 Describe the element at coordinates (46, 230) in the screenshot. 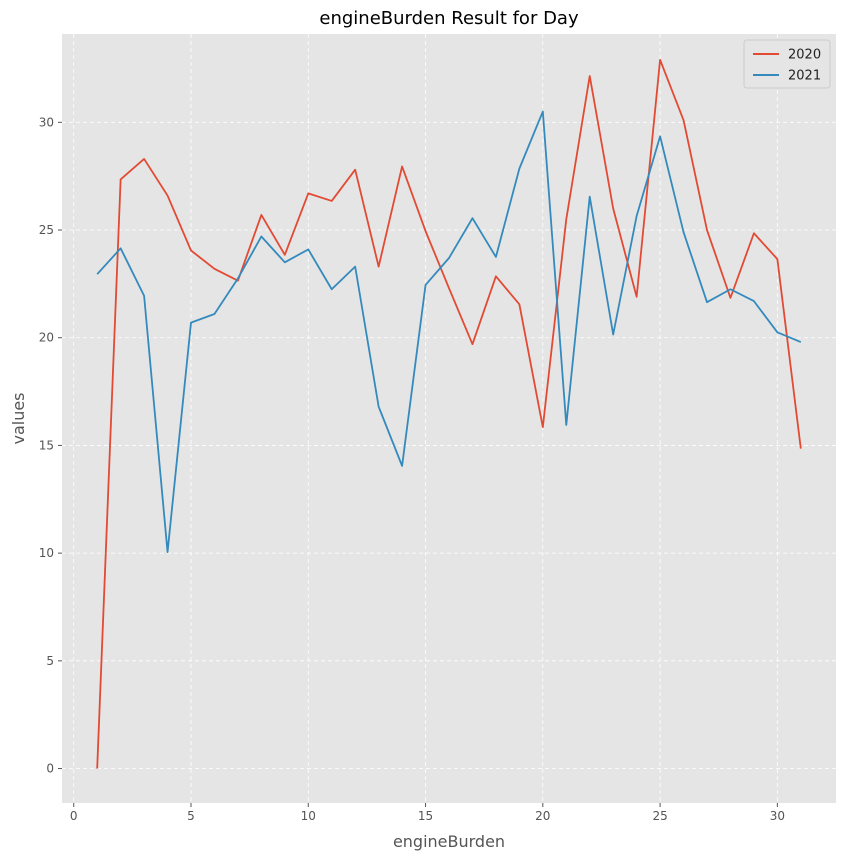

I see `y-tick-label: 25` at that location.